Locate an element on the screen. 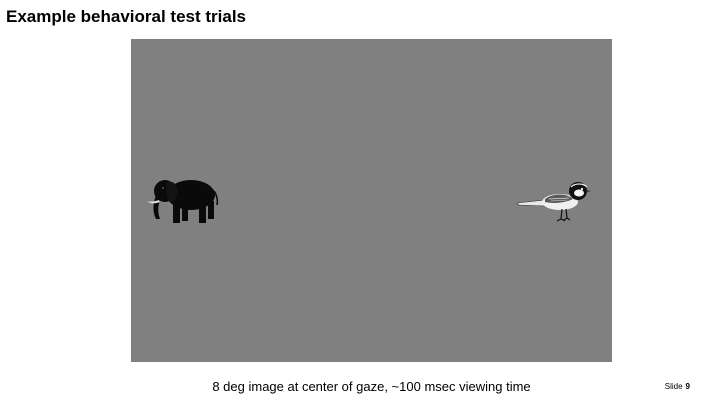 The image size is (703, 416). elephant-icon is located at coordinates (183, 201).